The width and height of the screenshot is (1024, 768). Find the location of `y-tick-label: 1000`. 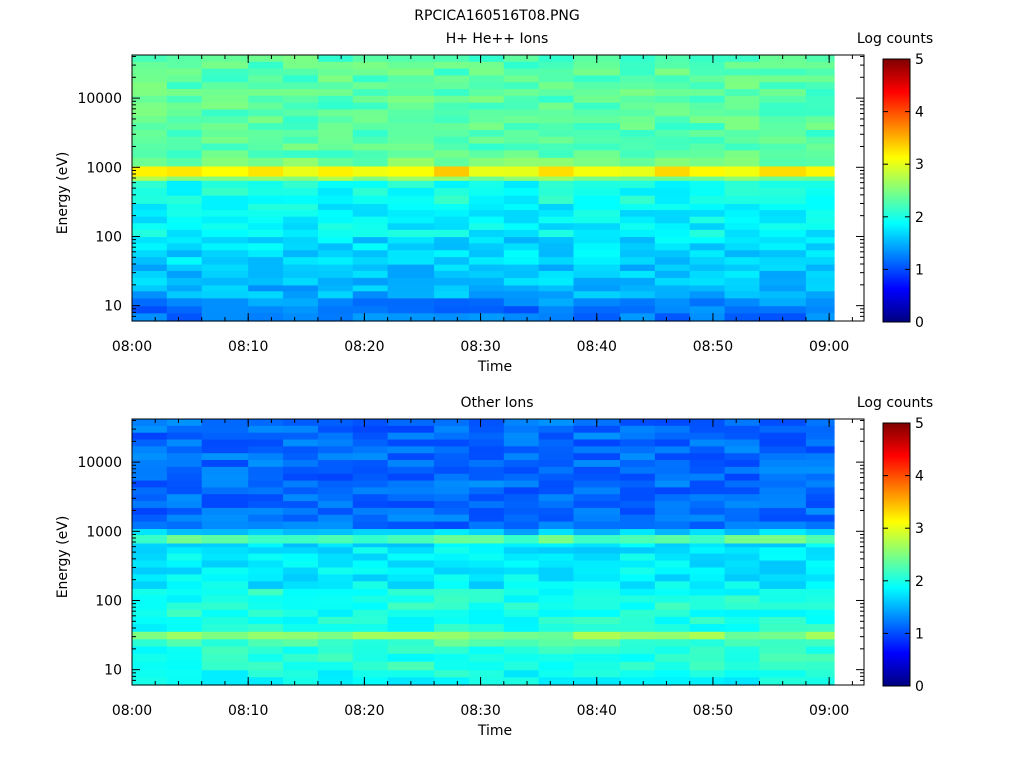

y-tick-label: 1000 is located at coordinates (104, 168).